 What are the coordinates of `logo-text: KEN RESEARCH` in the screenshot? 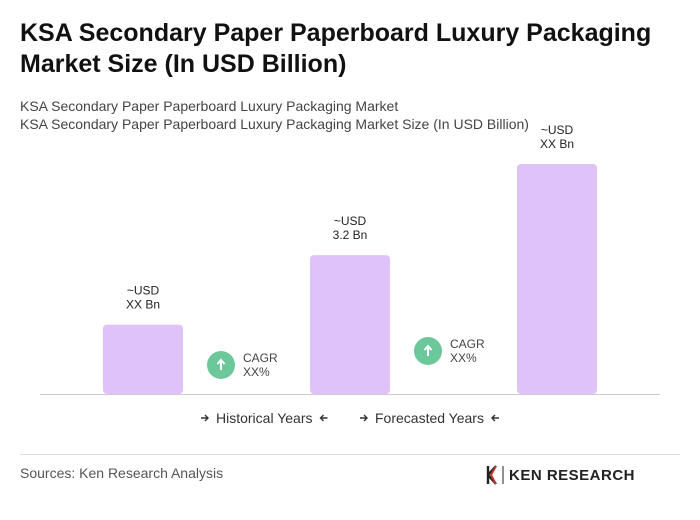 It's located at (572, 475).